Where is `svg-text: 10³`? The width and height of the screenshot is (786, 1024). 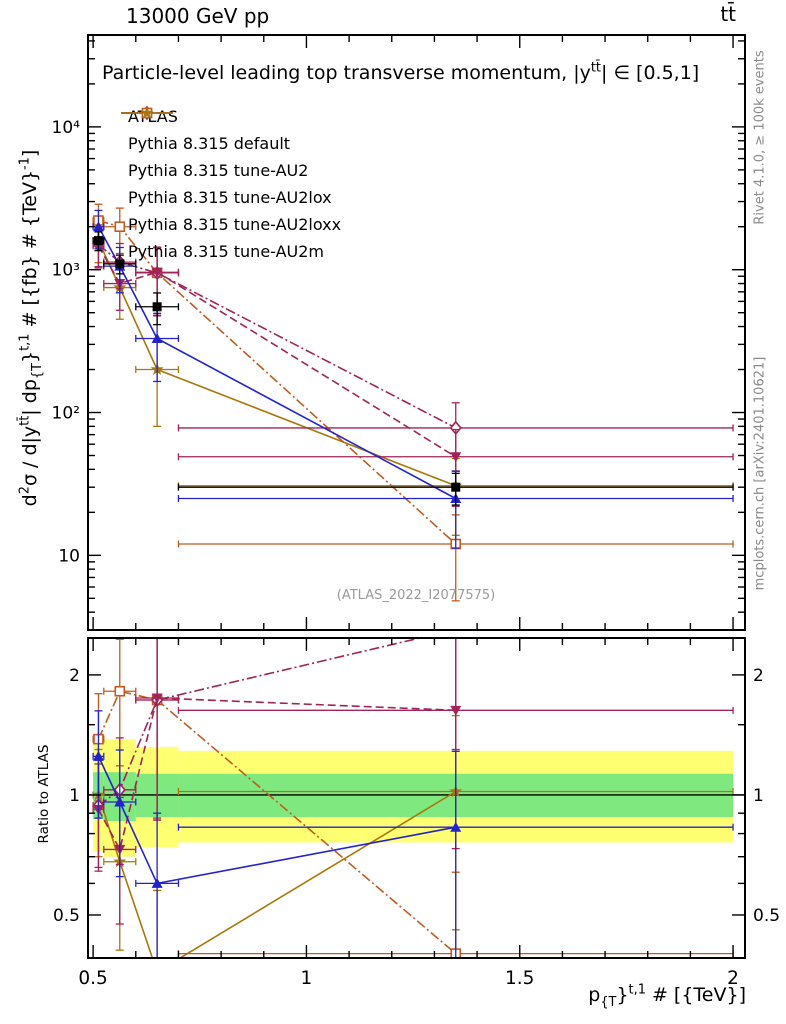 svg-text: 10³ is located at coordinates (66, 271).